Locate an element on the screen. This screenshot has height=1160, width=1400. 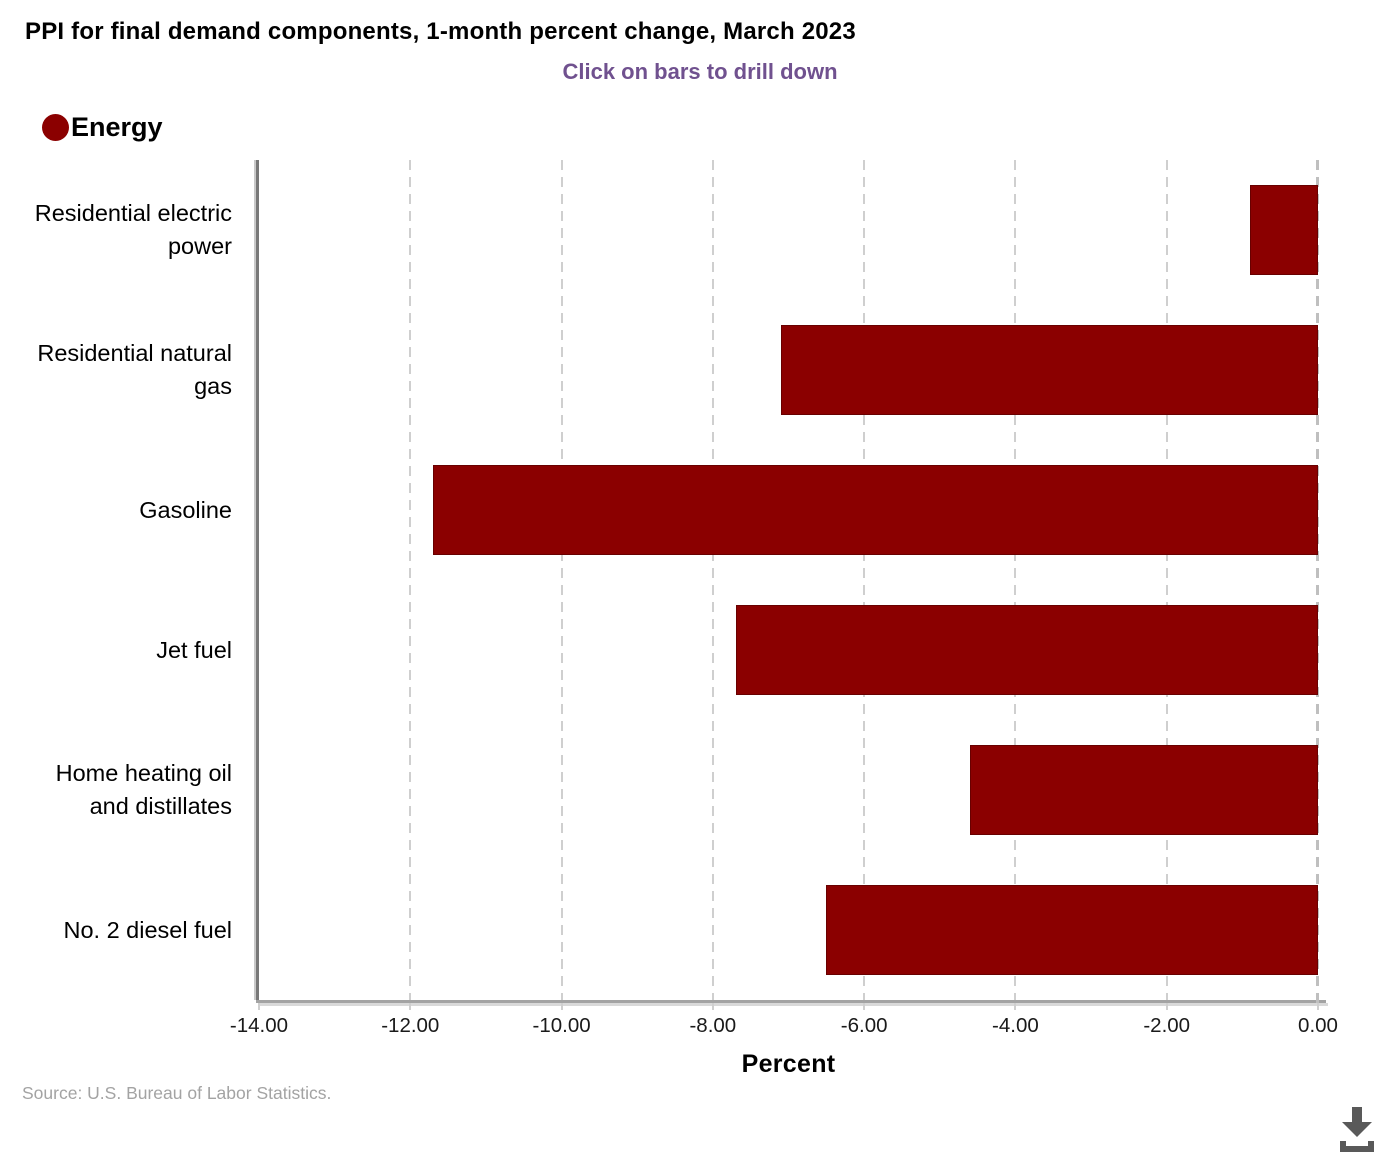
x-axis-title: Percent is located at coordinates (788, 1064).